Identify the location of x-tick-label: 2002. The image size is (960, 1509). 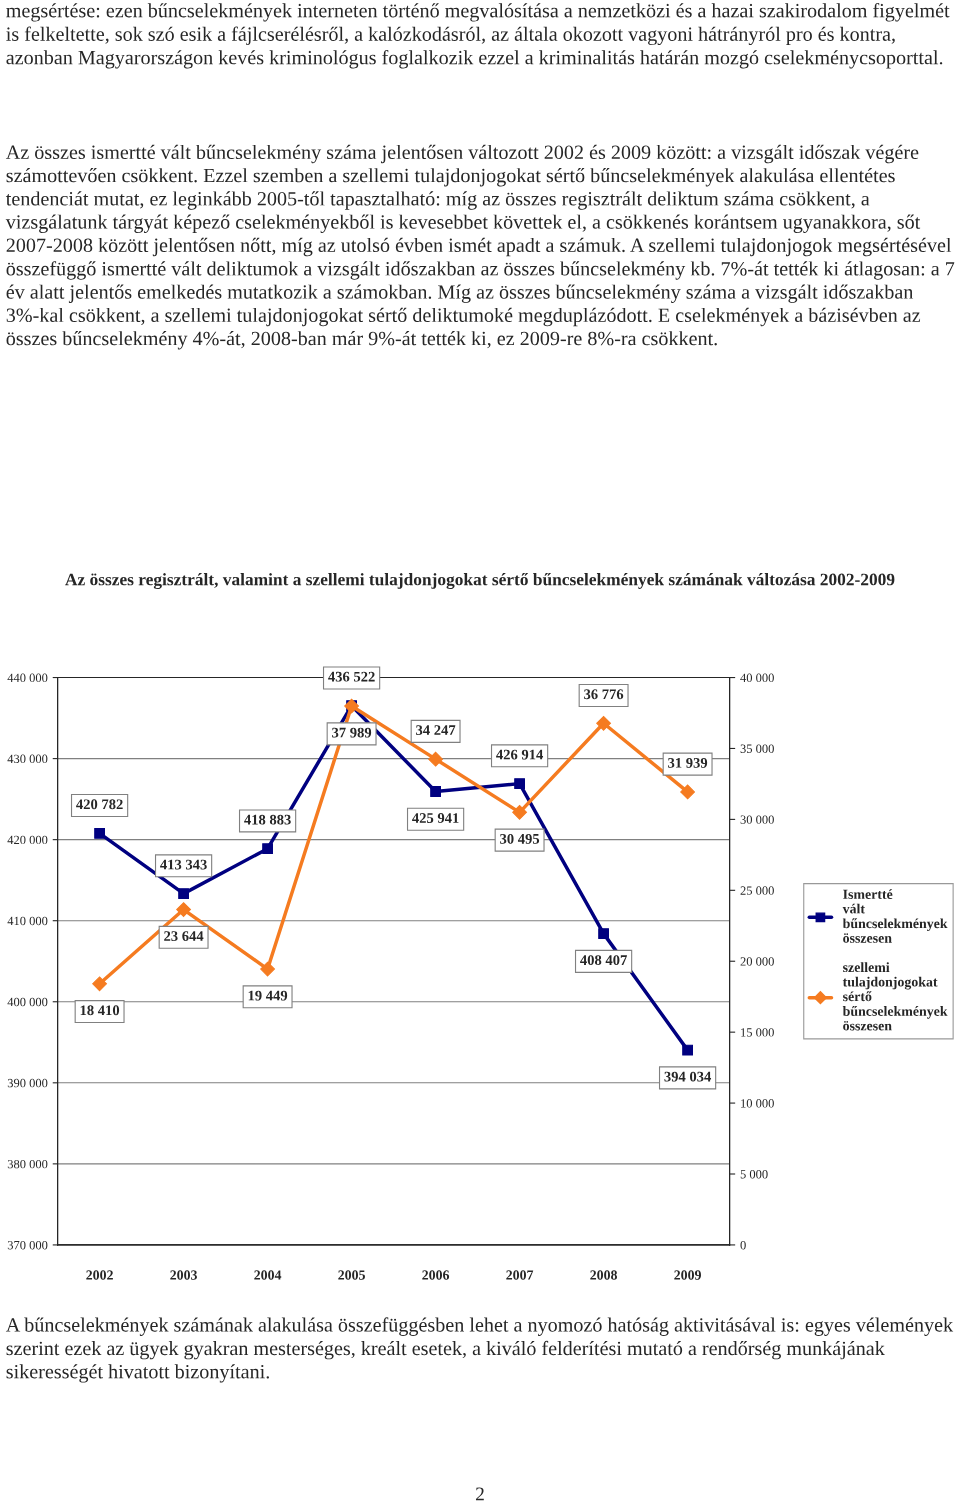
(99, 1275).